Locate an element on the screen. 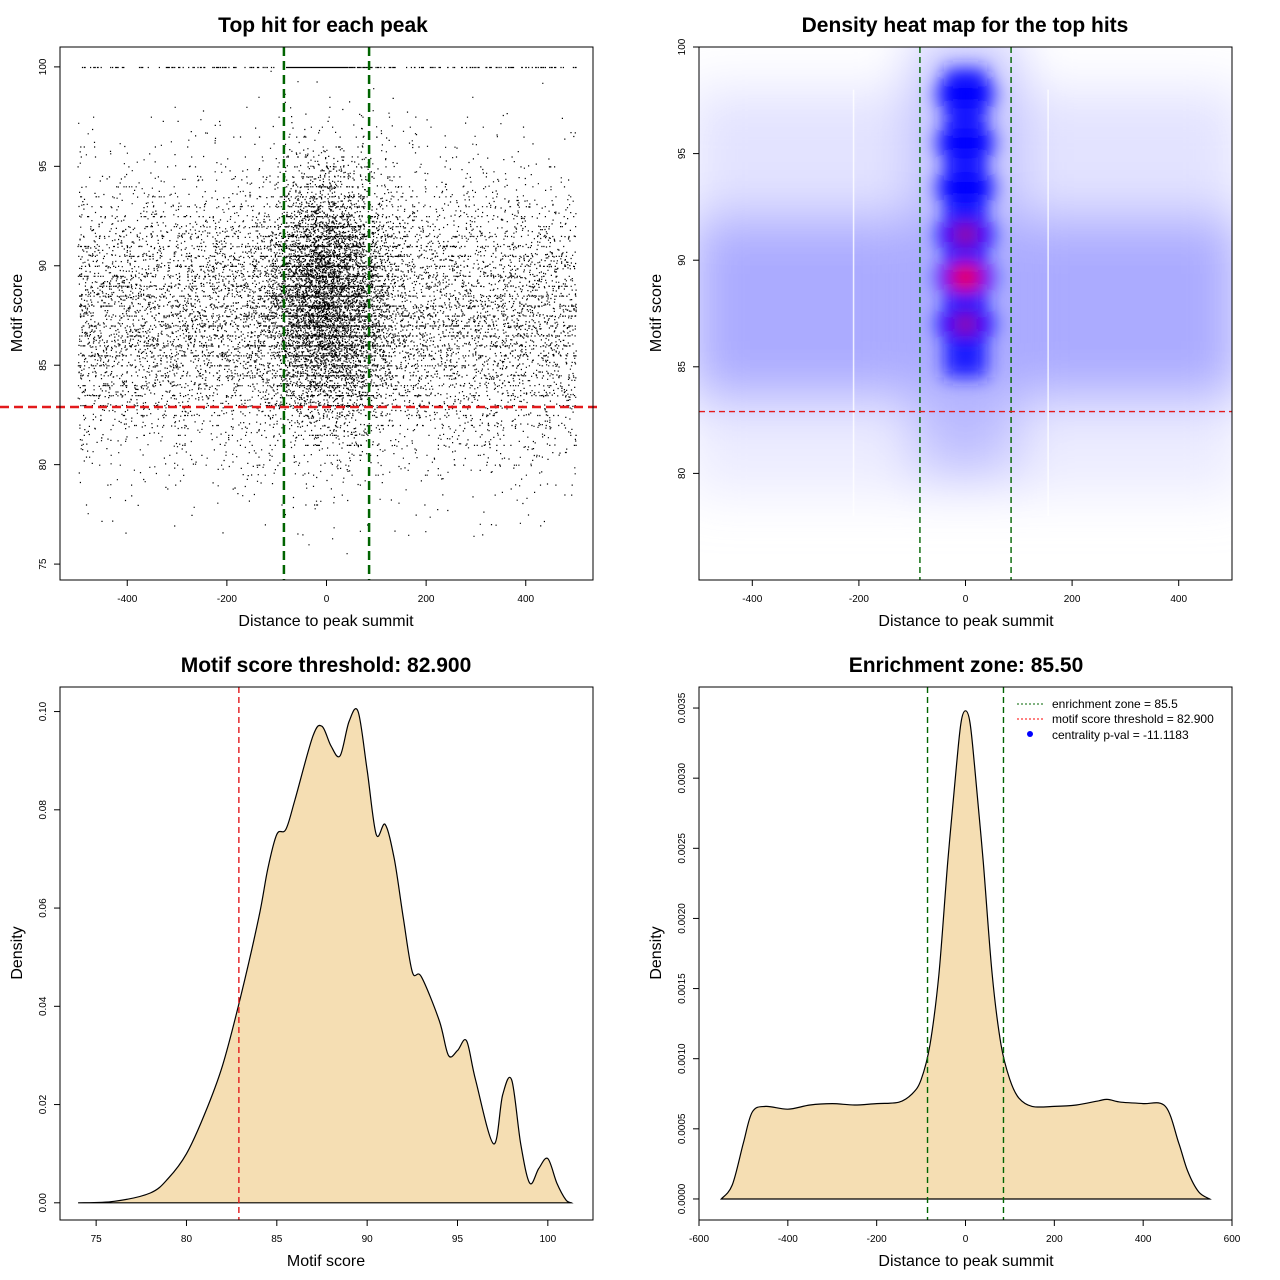 This screenshot has height=1280, width=1280. heatmap-ytick-label: 100 is located at coordinates (682, 46).